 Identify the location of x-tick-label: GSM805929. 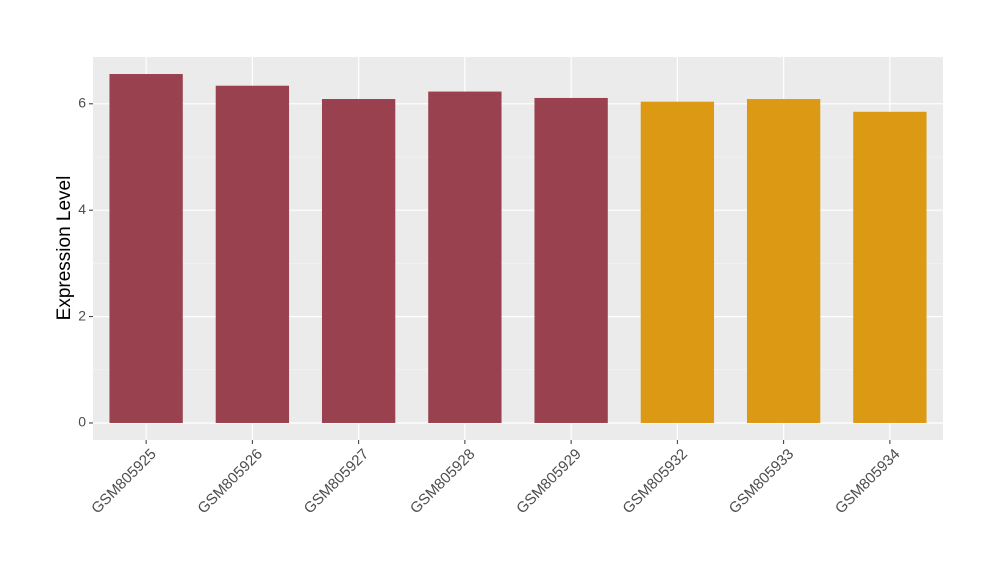
(549, 482).